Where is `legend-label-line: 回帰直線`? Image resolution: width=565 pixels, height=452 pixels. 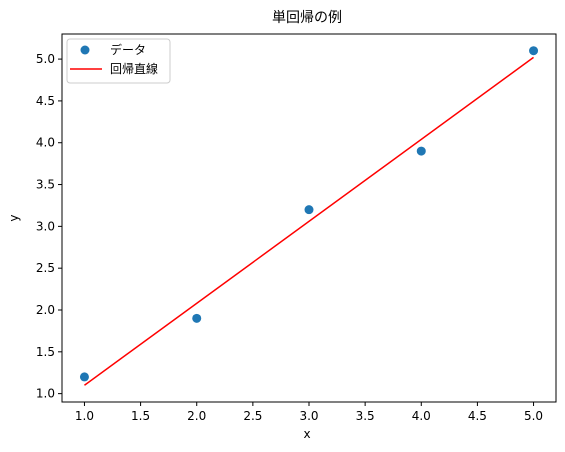 legend-label-line: 回帰直線 is located at coordinates (134, 68).